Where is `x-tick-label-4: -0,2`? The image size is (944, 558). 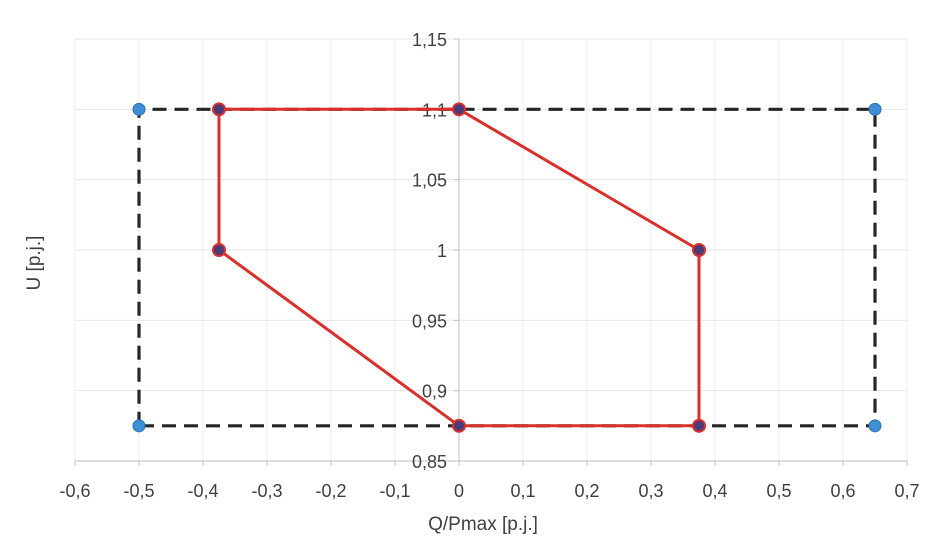
x-tick-label-4: -0,2 is located at coordinates (330, 491).